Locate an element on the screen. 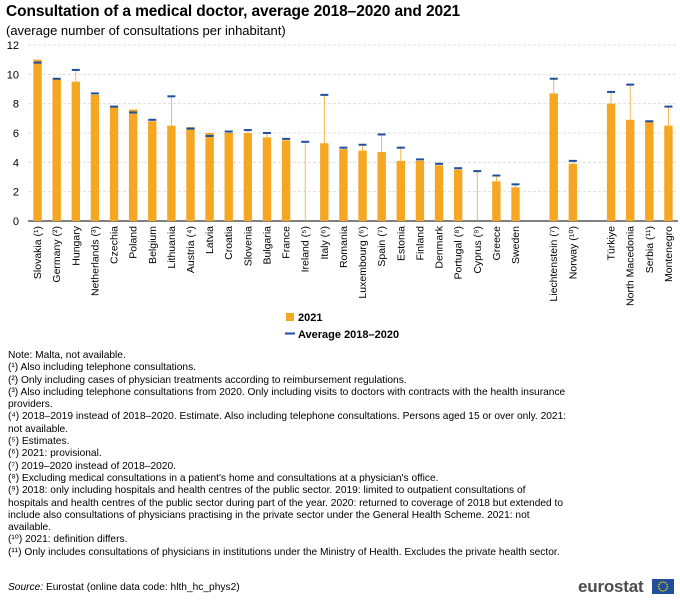 This screenshot has height=600, width=680. x-tick-label: Belgium is located at coordinates (153, 245).